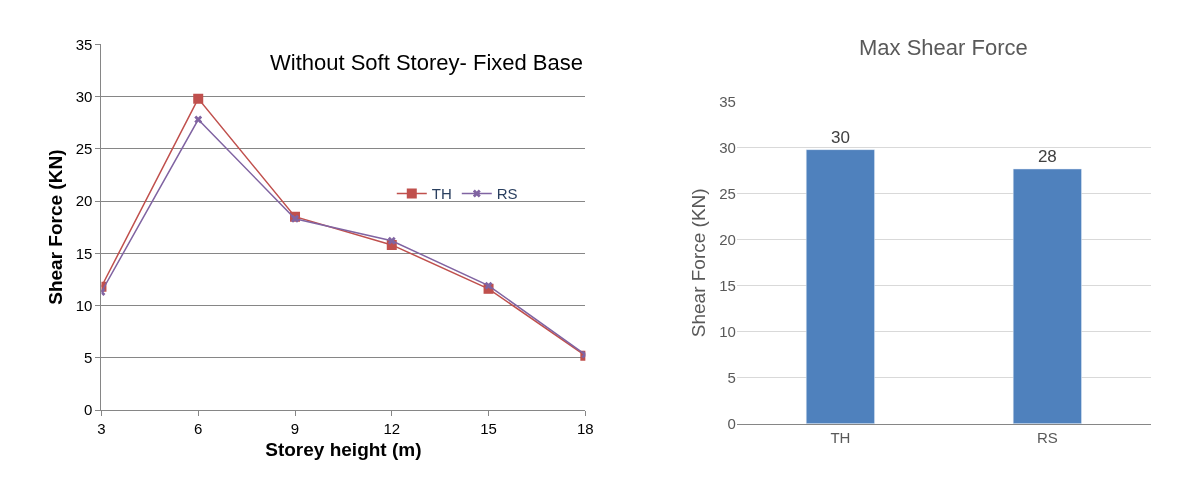  Describe the element at coordinates (488, 428) in the screenshot. I see `x-tick-label: 15` at that location.